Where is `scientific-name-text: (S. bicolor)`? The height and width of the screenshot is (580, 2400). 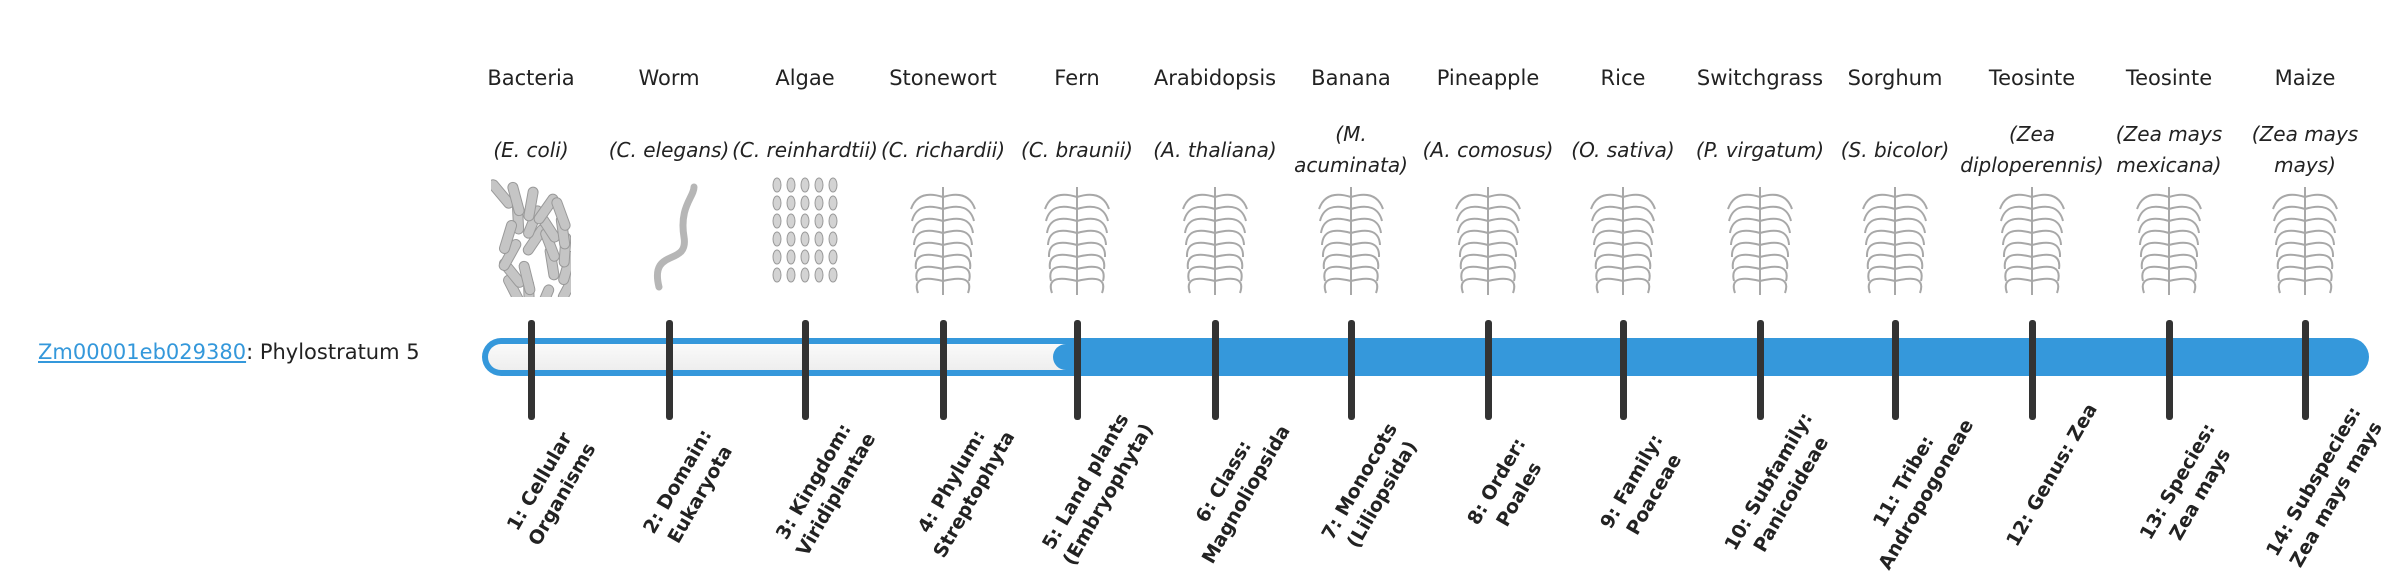
scientific-name-text: (S. bicolor) is located at coordinates (1895, 149).